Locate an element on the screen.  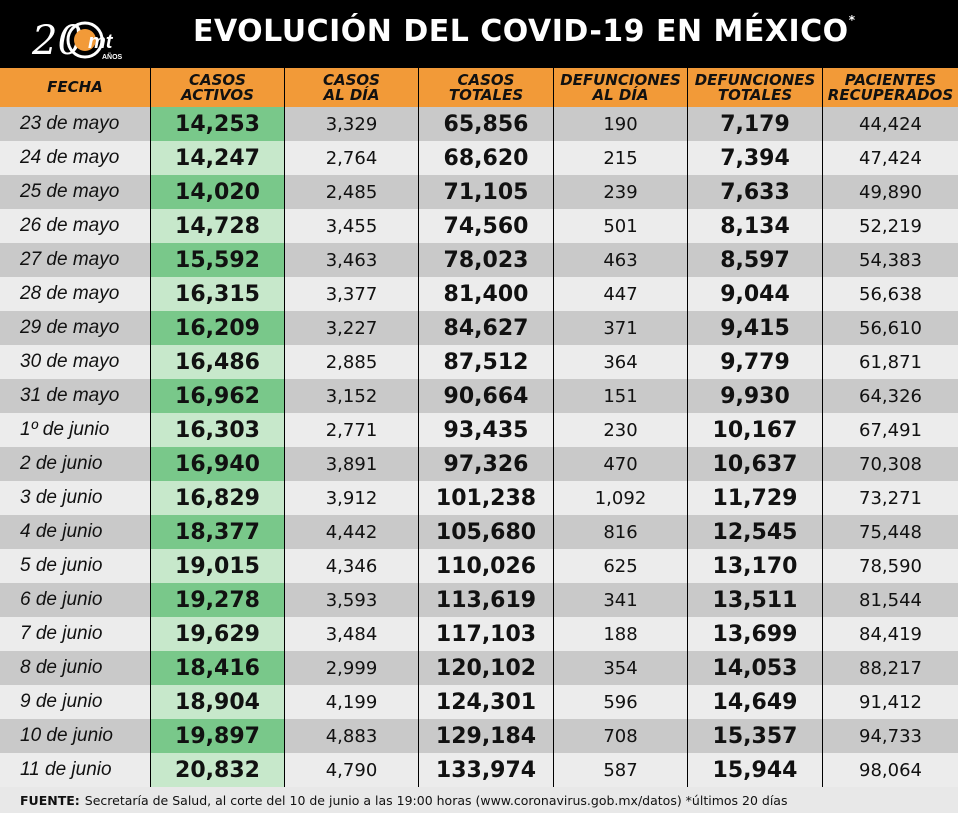
cell-def-totales: 13,699 is located at coordinates (755, 634).